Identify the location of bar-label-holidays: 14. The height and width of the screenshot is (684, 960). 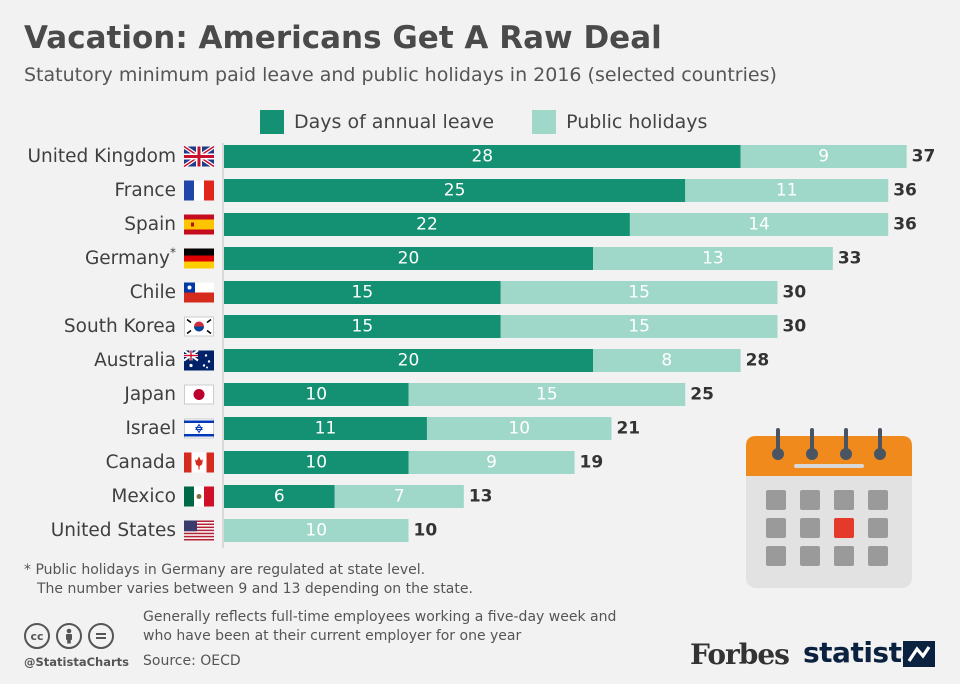
(759, 225).